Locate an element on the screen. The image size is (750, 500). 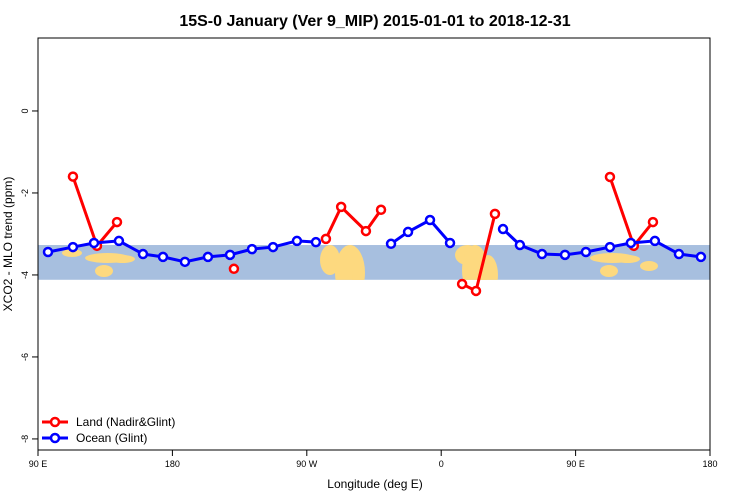
legend-label: Land (Nadir&Glint) is located at coordinates (125, 422).